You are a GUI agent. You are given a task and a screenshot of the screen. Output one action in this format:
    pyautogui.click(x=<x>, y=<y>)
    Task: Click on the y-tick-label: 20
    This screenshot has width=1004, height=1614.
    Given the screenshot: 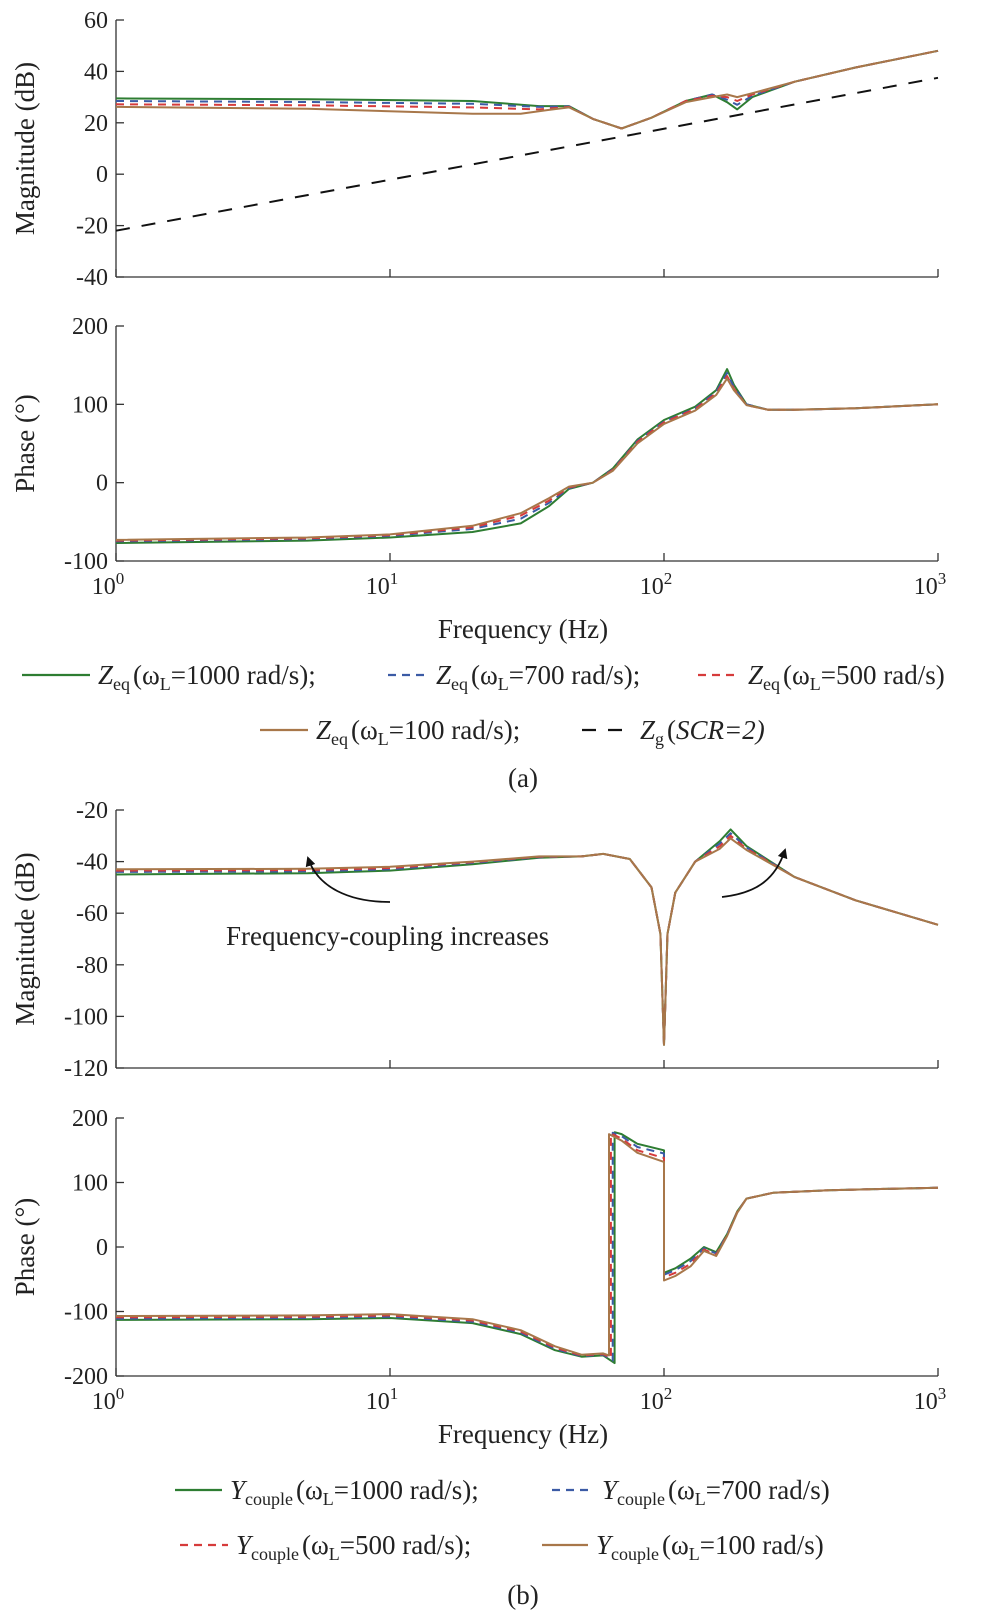 What is the action you would take?
    pyautogui.click(x=96, y=124)
    